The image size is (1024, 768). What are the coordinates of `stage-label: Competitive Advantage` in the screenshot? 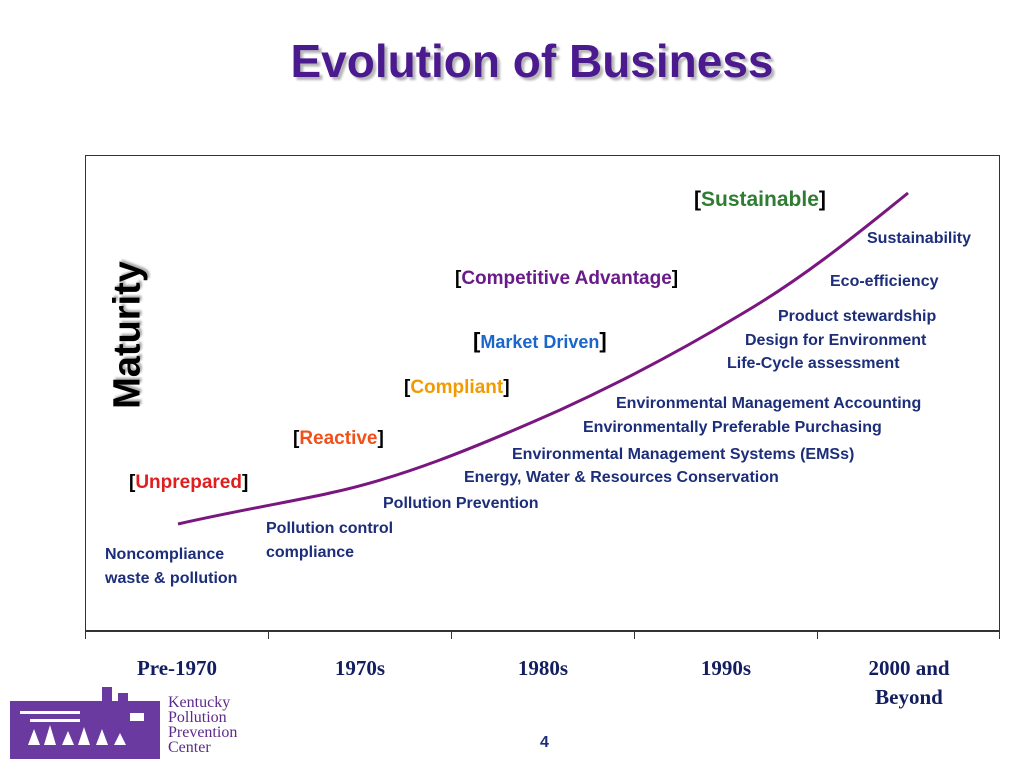 It's located at (566, 278).